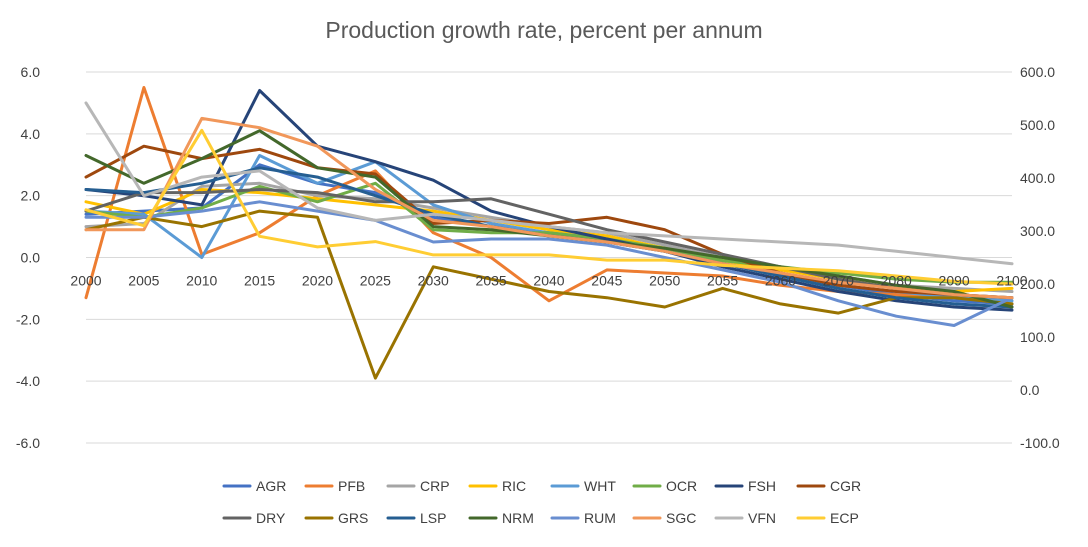  Describe the element at coordinates (418, 486) in the screenshot. I see `legend-item-crp: CRP` at that location.